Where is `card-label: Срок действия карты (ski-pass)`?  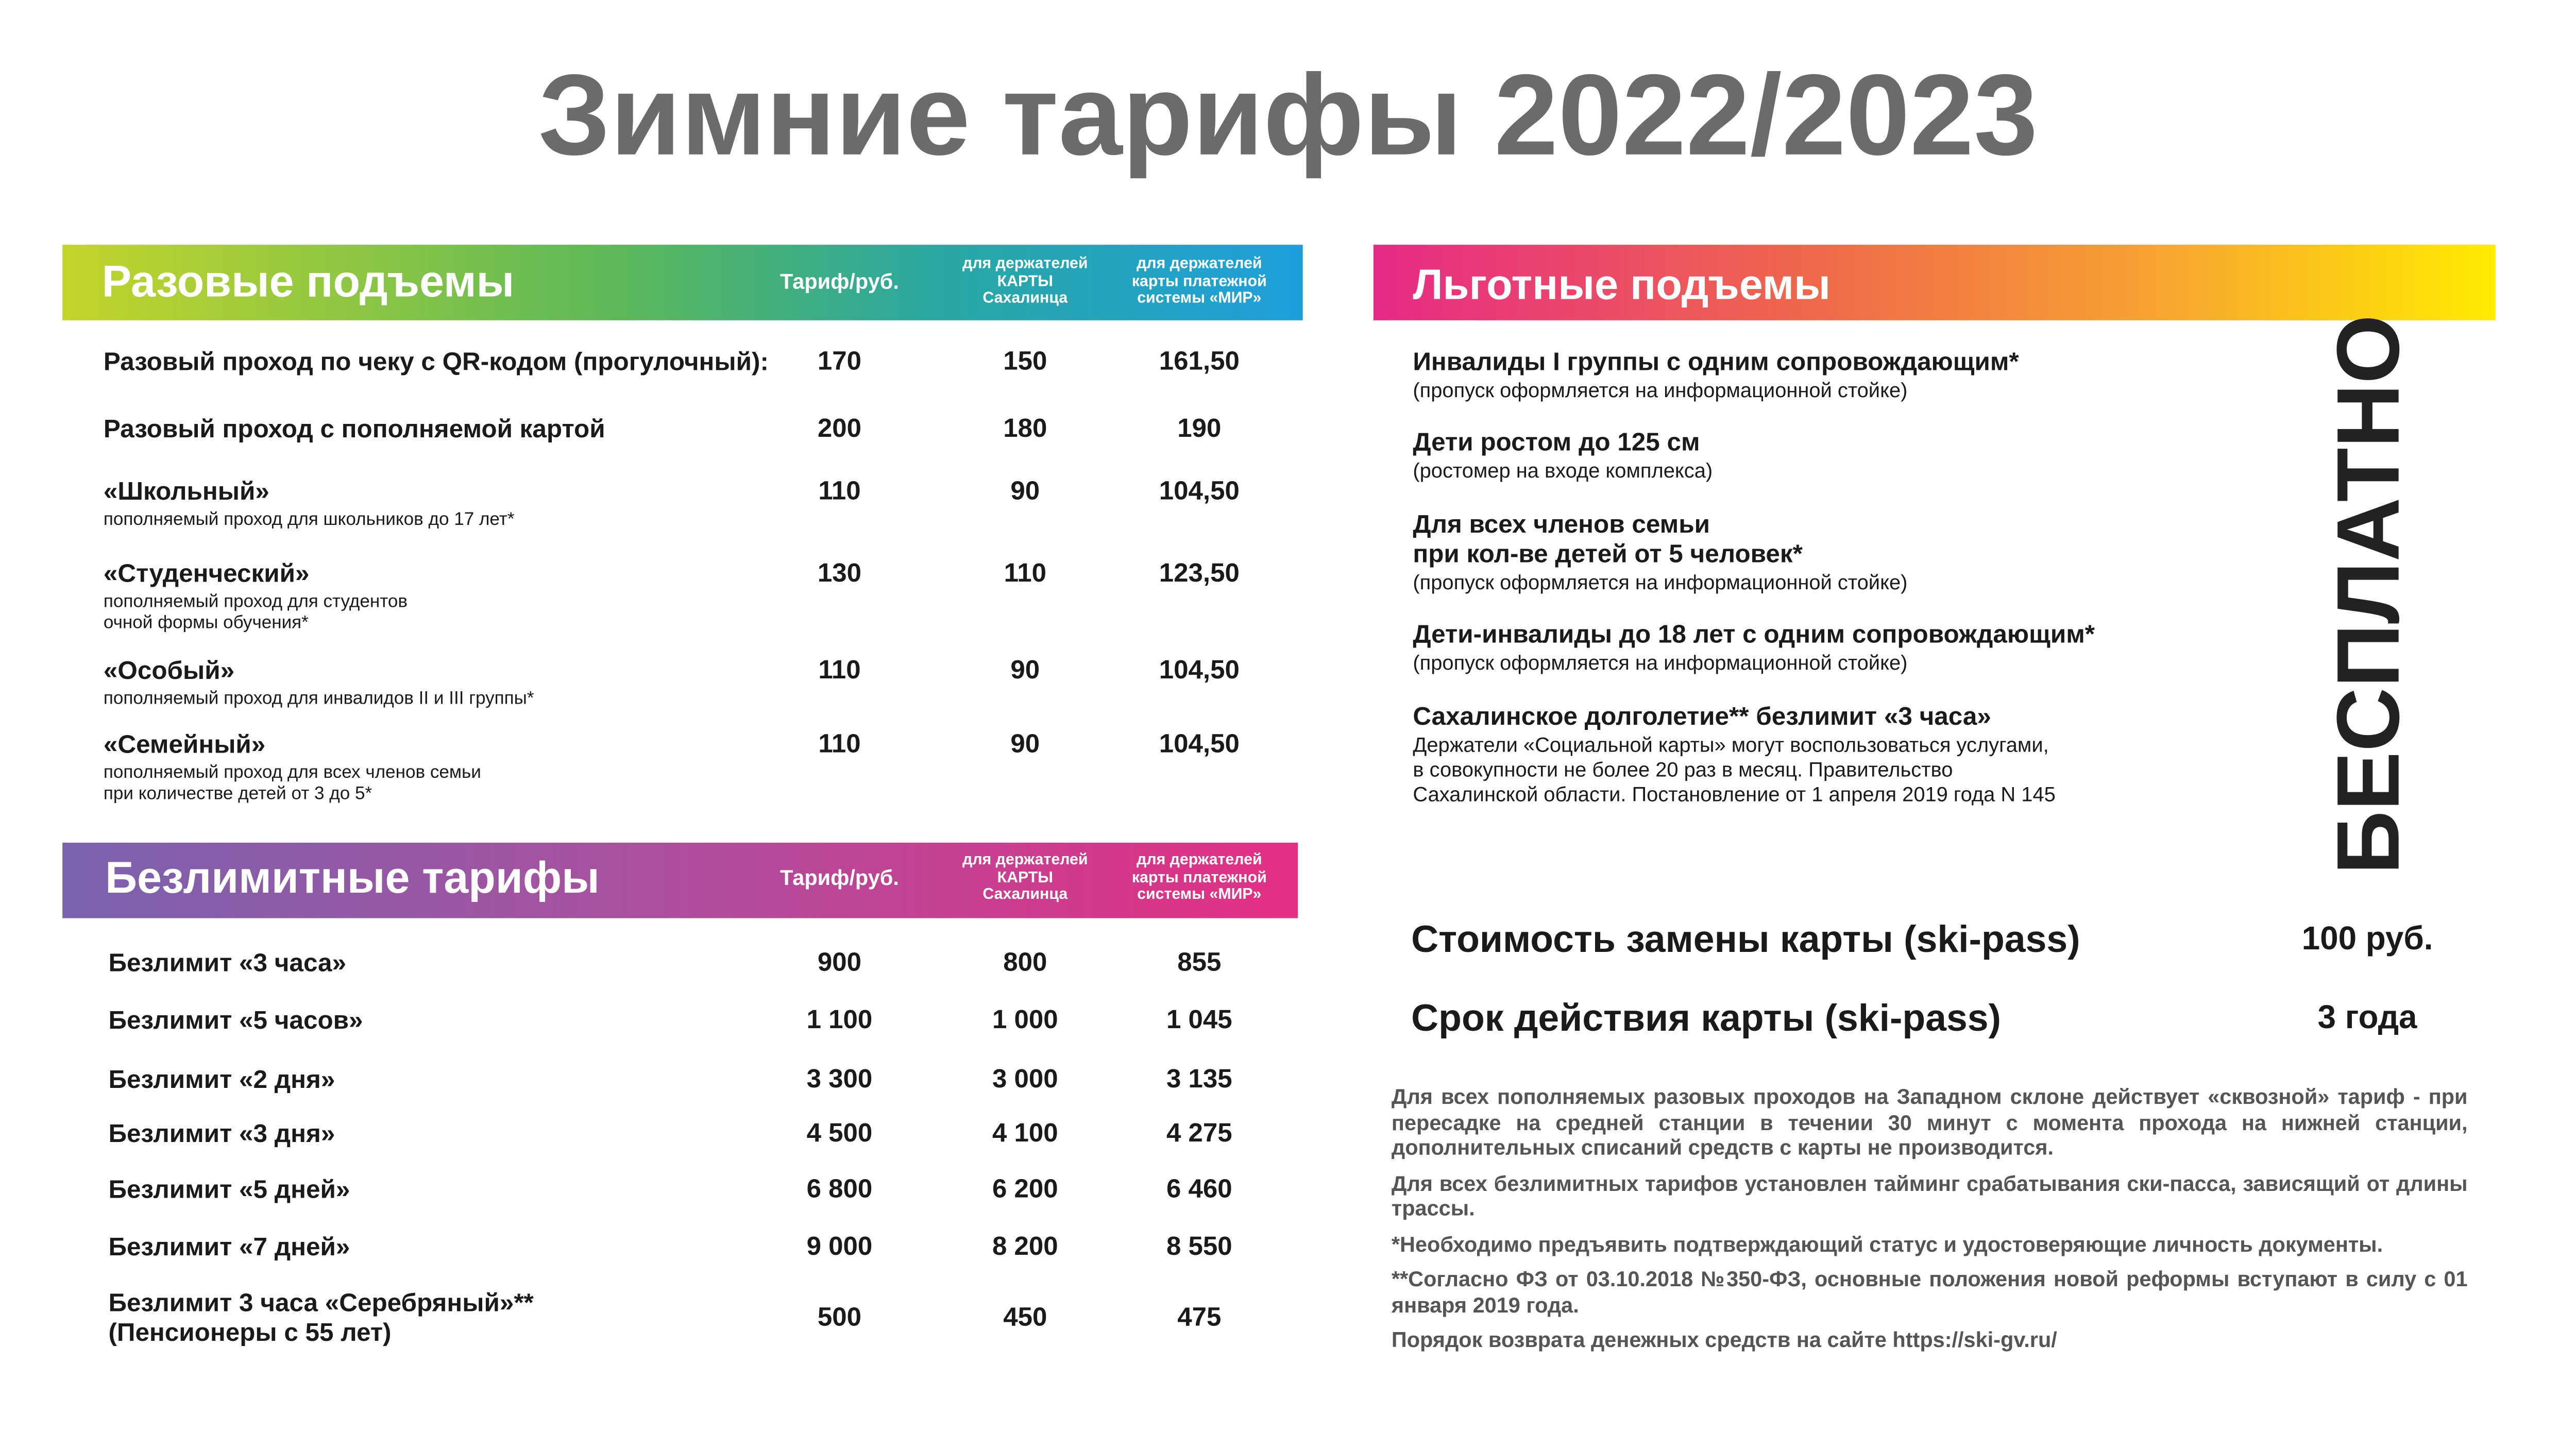
card-label: Срок действия карты (ski-pass) is located at coordinates (1707, 1017).